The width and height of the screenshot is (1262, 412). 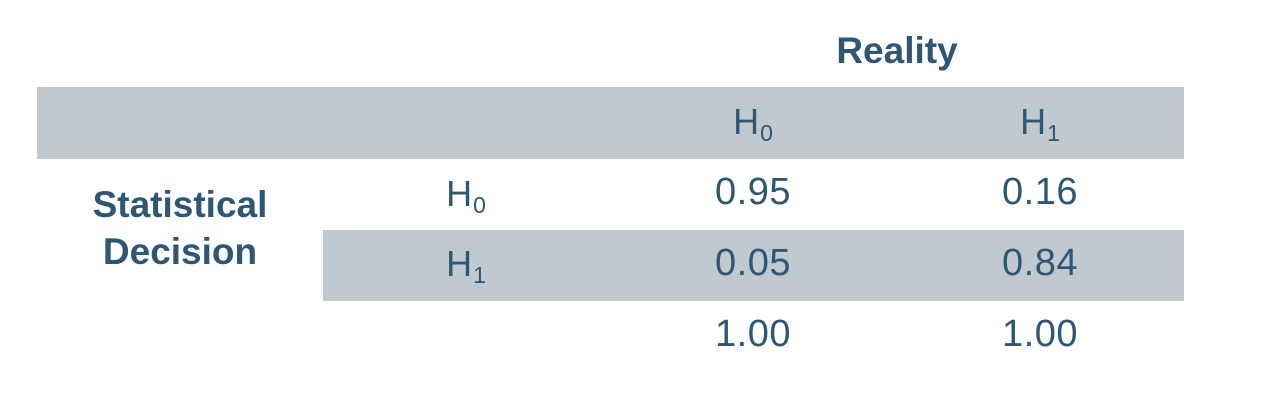 What do you see at coordinates (180, 251) in the screenshot?
I see `row-header-line2: Decision` at bounding box center [180, 251].